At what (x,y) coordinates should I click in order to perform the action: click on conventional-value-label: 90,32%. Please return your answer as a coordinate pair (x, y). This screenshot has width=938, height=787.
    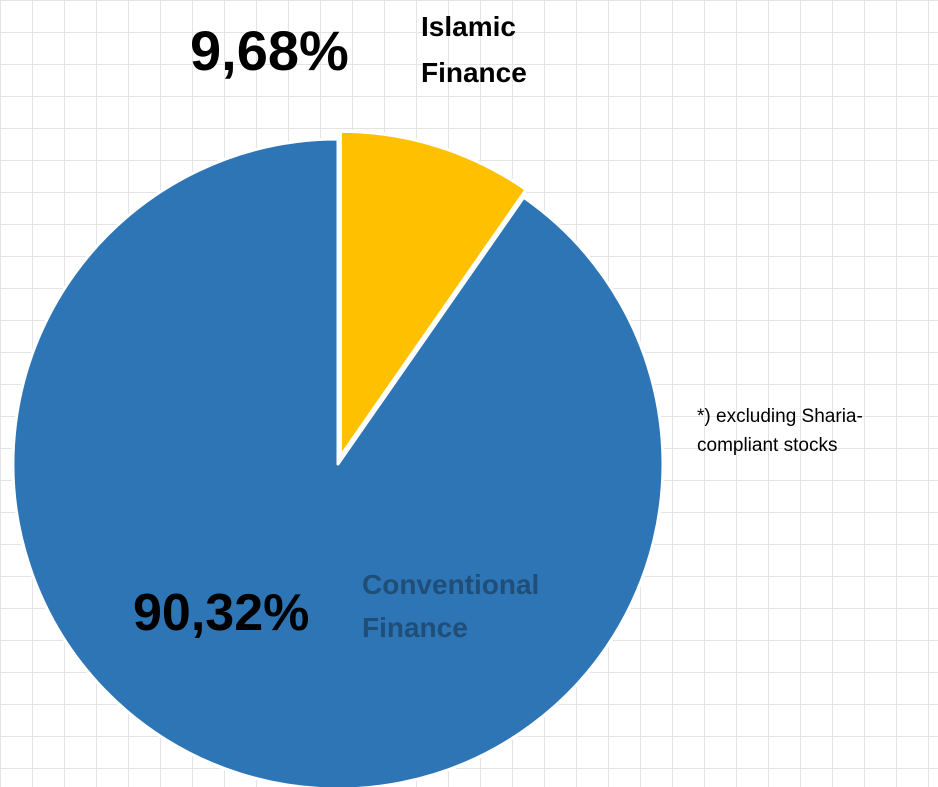
    Looking at the image, I should click on (221, 613).